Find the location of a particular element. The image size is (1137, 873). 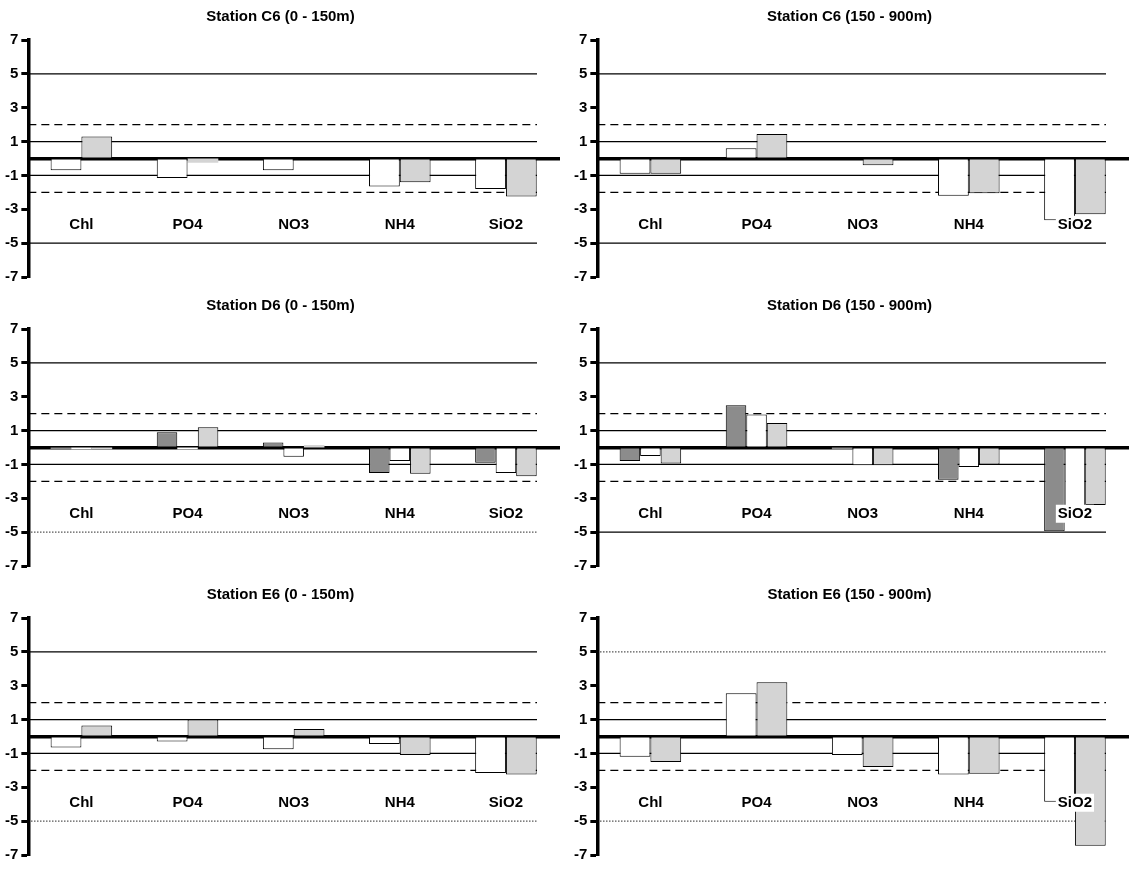

chart-title: Station D6 (0 - 150m) is located at coordinates (280, 305).